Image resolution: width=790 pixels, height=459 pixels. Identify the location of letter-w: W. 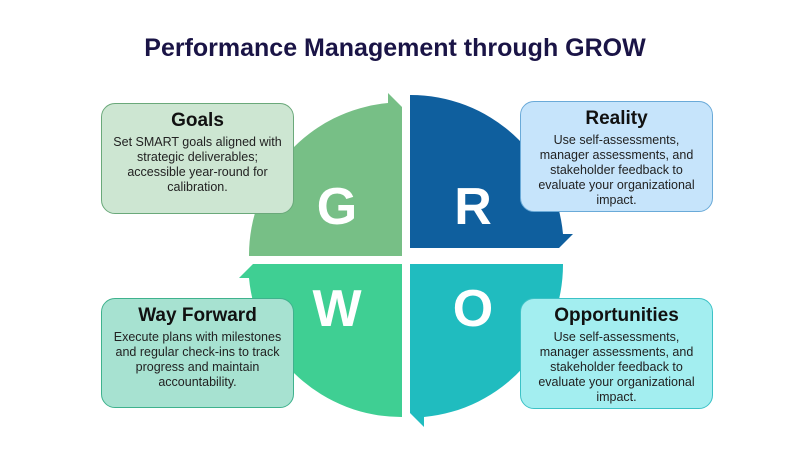
(337, 309).